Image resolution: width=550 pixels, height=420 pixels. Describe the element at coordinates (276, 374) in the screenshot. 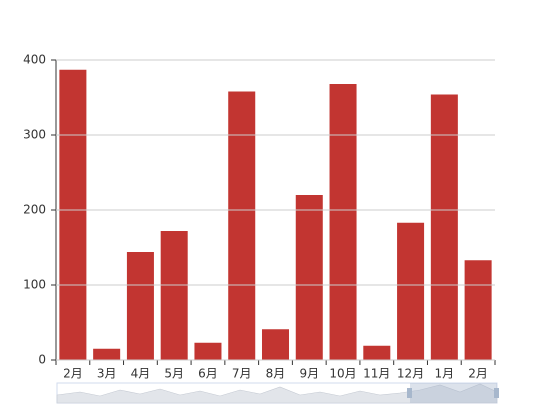

I see `x-tick-label: 8月` at that location.